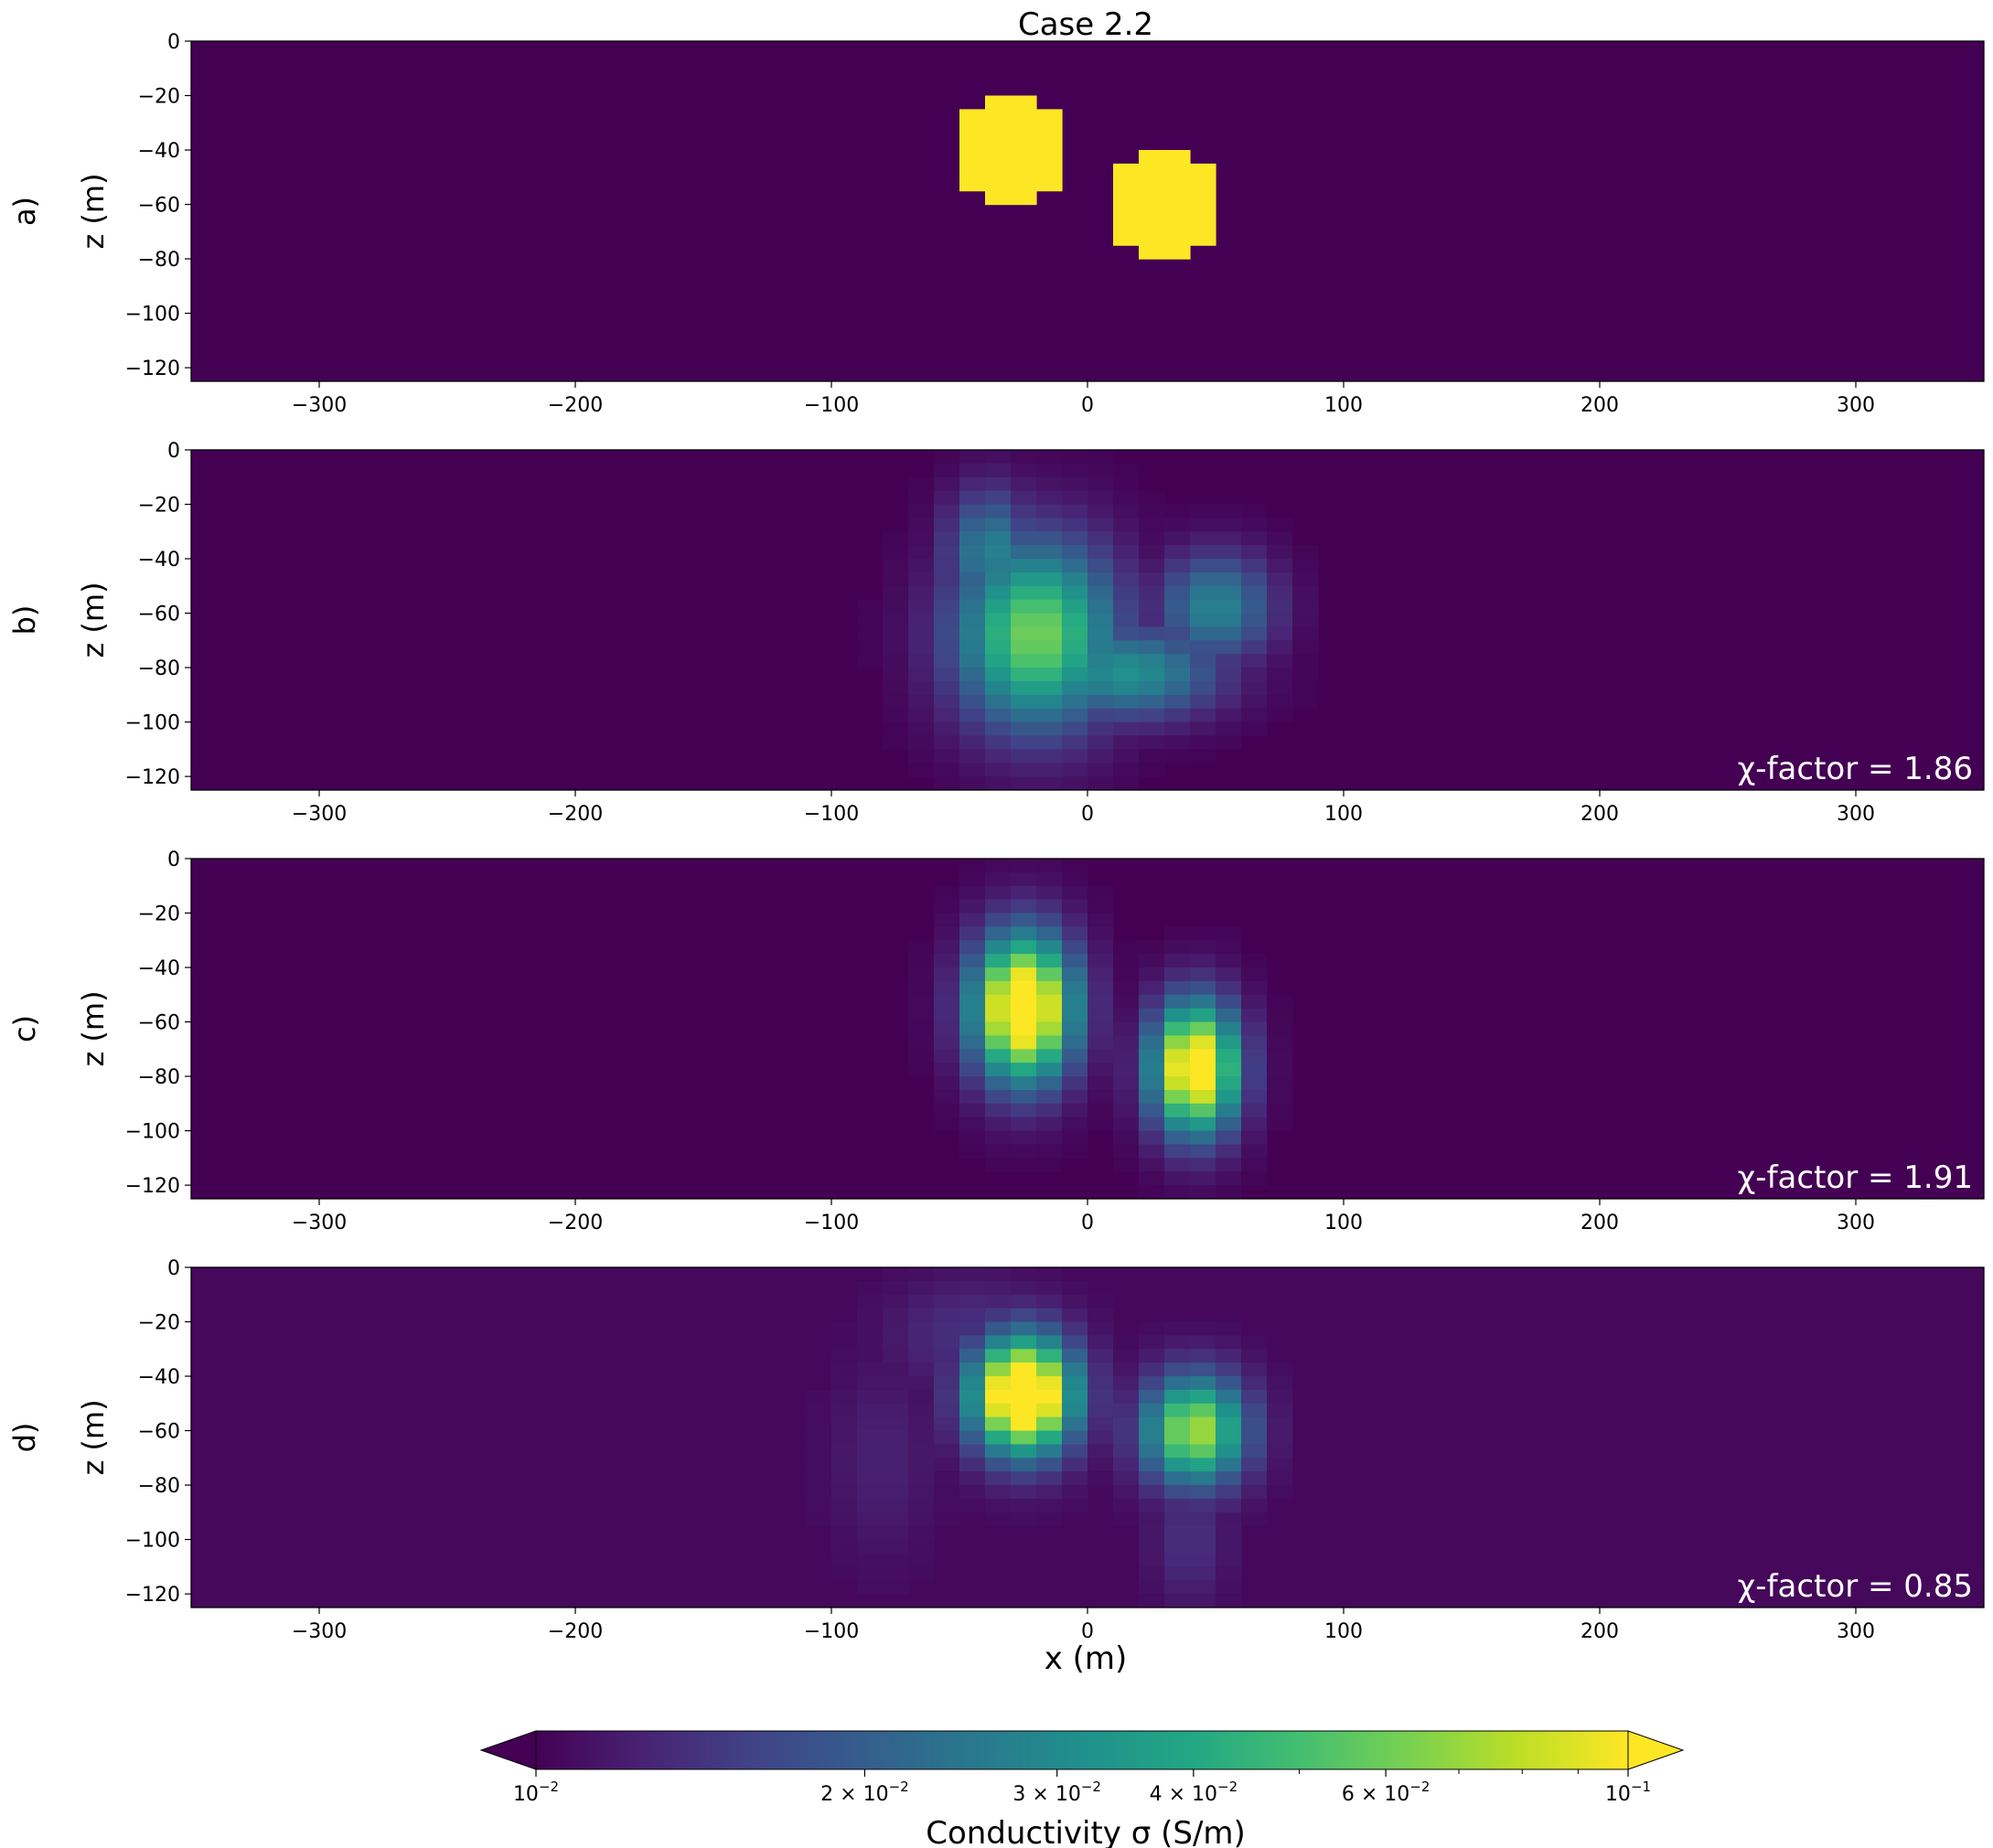 The image size is (1993, 1848). What do you see at coordinates (159, 97) in the screenshot?
I see `y-tick-label: −20` at bounding box center [159, 97].